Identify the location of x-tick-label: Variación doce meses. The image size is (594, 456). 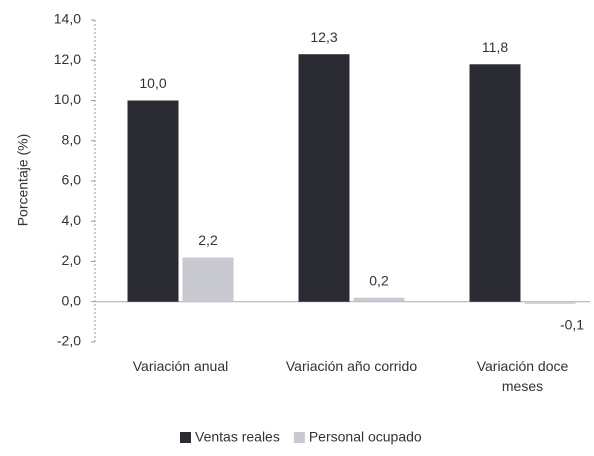
(522, 376).